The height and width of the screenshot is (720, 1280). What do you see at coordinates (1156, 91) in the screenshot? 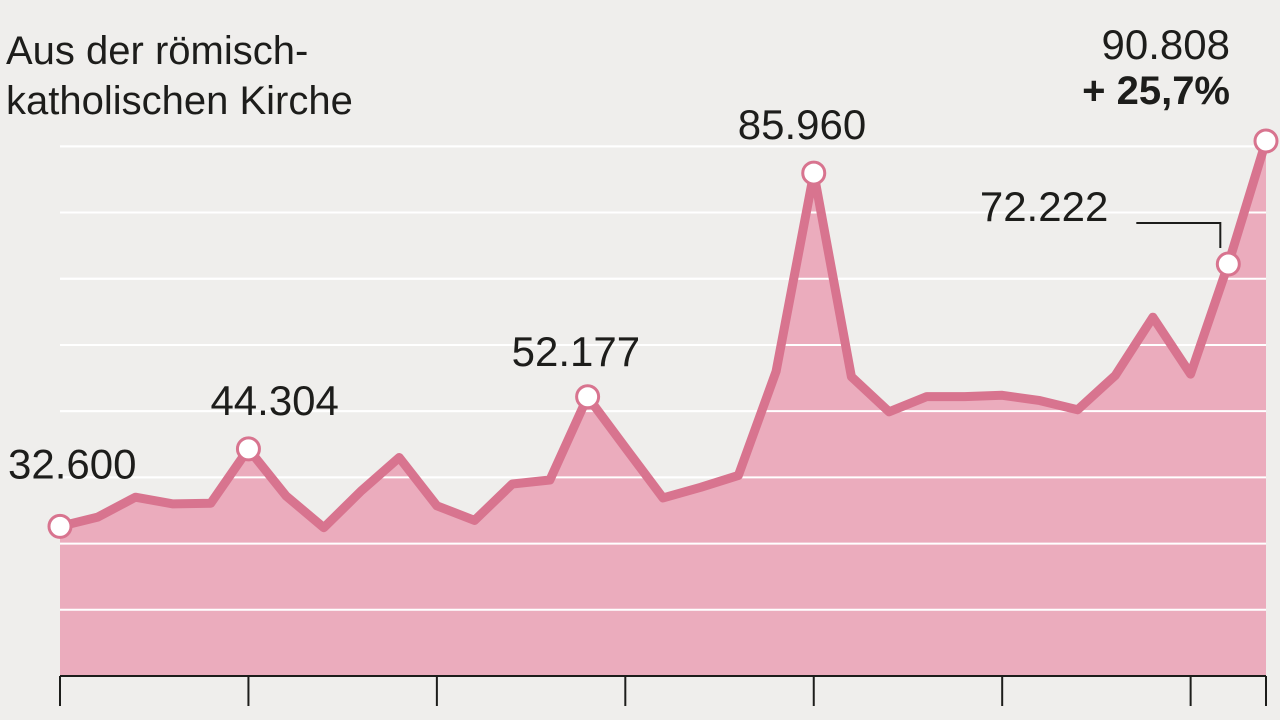
I see `change-label: + 25,7%` at bounding box center [1156, 91].